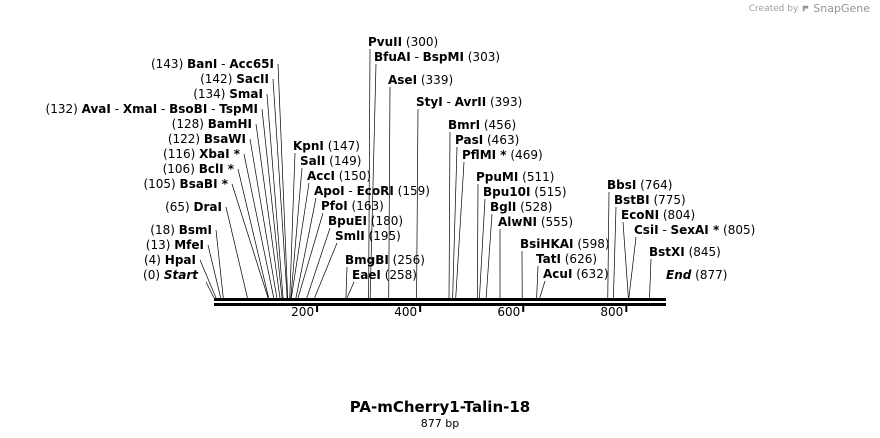 The height and width of the screenshot is (438, 880). I want to click on site-label-bbsi: BbsI (764), so click(639, 185).